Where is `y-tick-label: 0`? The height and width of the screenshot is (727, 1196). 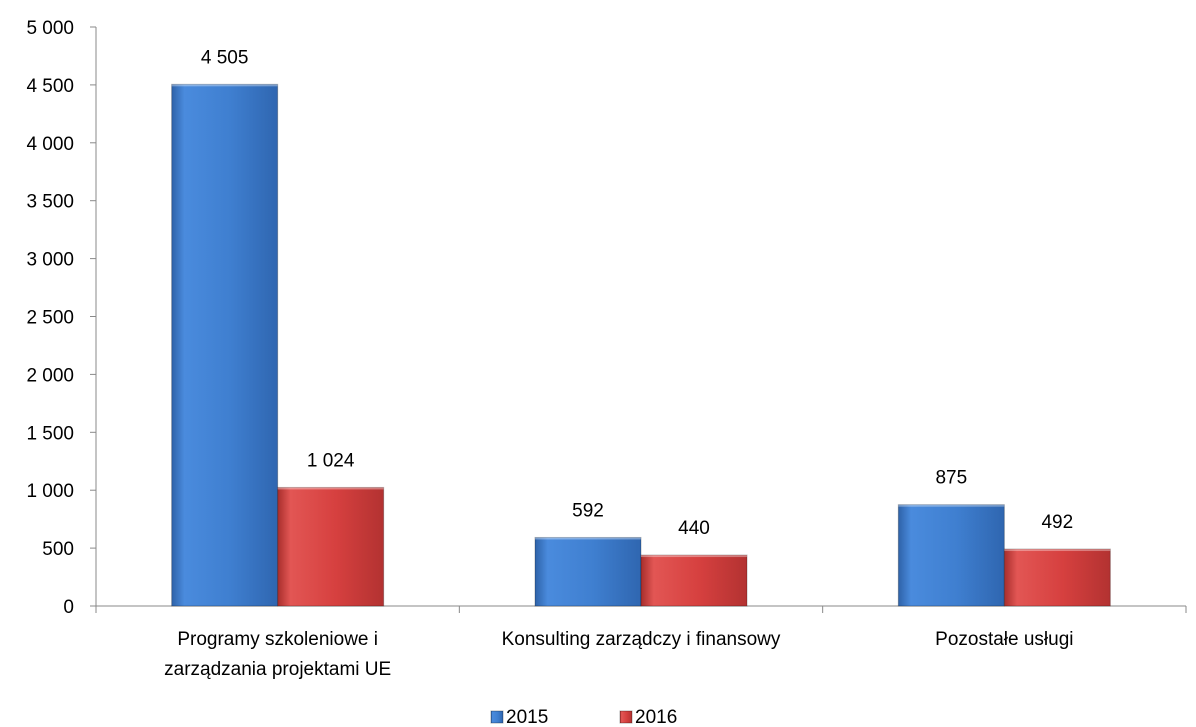 y-tick-label: 0 is located at coordinates (68, 607).